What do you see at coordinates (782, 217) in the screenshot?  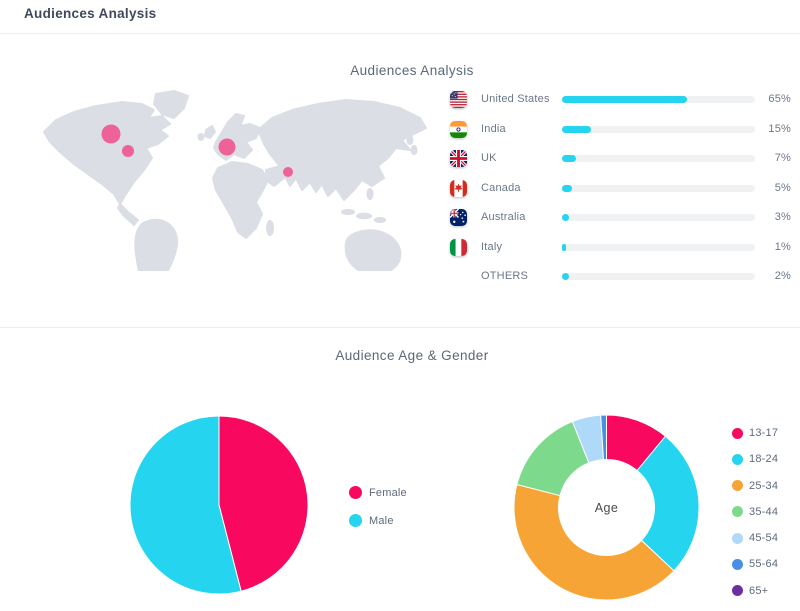 I see `country-percent: 3%` at bounding box center [782, 217].